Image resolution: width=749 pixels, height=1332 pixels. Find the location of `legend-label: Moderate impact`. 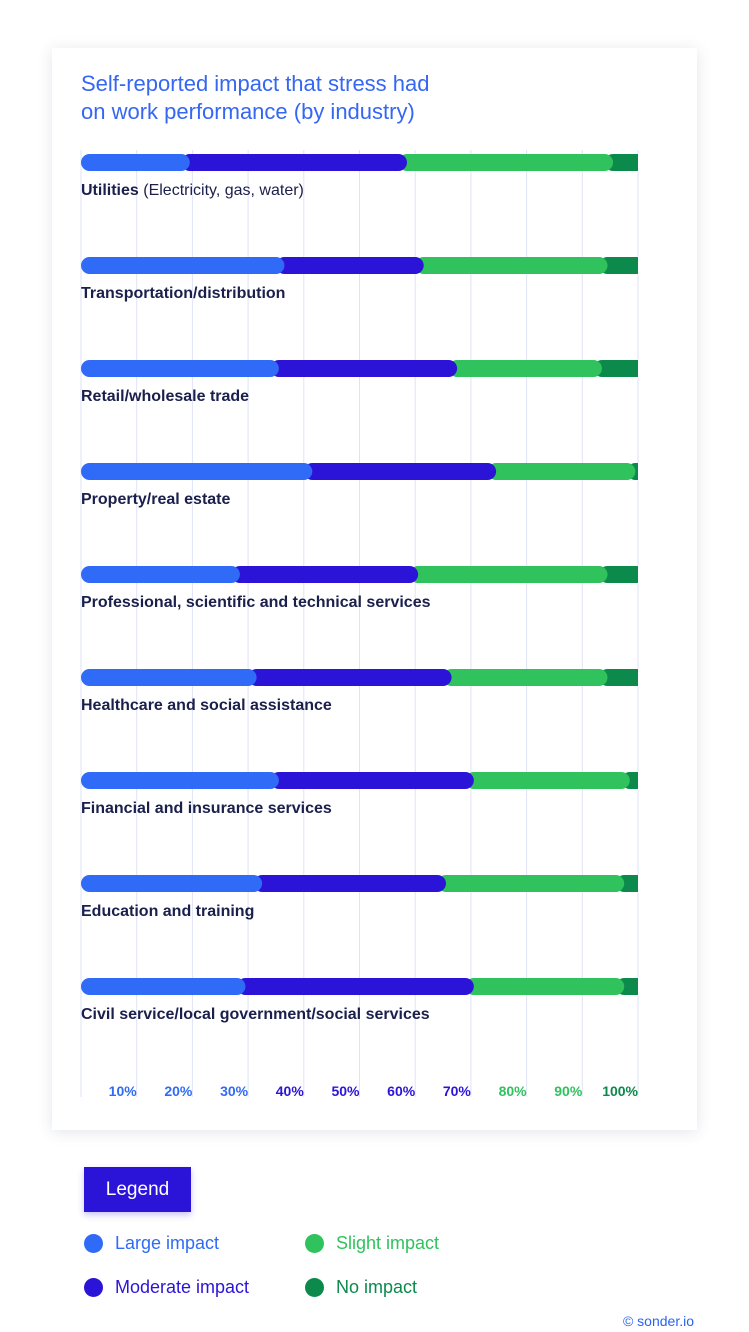

legend-label: Moderate impact is located at coordinates (182, 1287).